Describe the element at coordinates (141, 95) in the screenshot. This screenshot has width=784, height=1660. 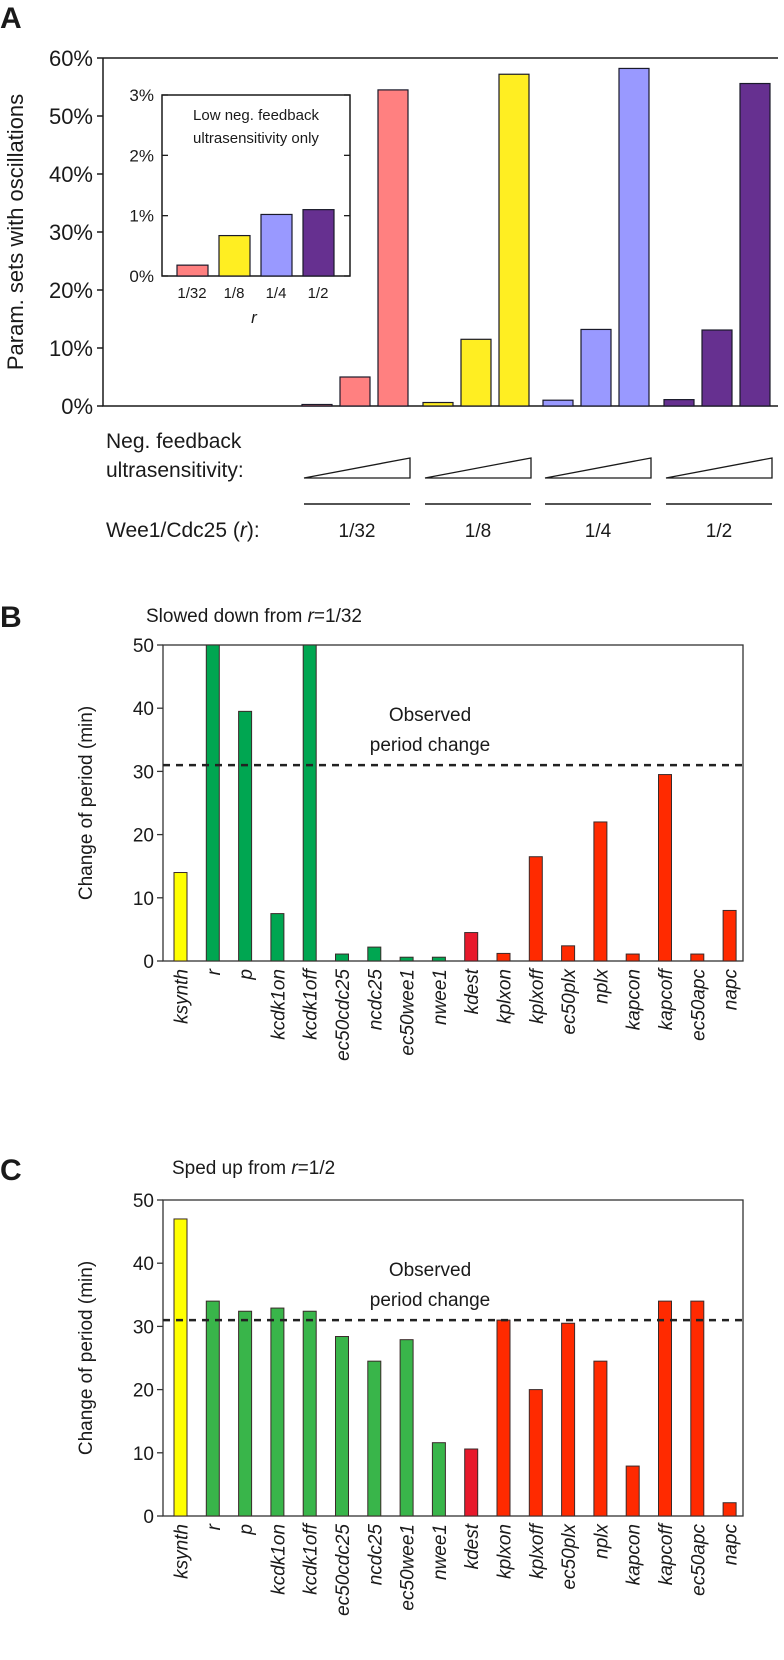
I see `inset-ytick-label: 3%` at that location.